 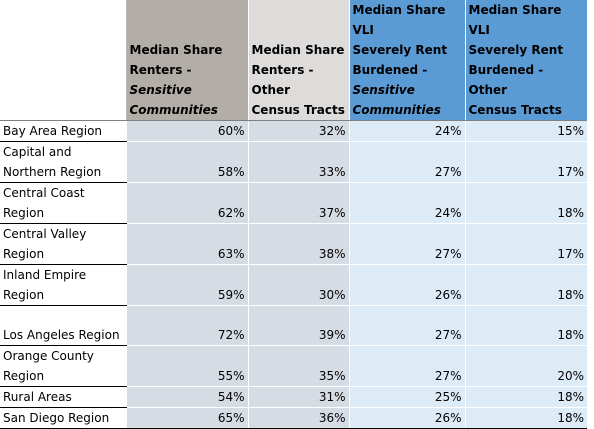 I want to click on table-row: Rural Areas 54% 31% 25% 18%, so click(x=293, y=397).